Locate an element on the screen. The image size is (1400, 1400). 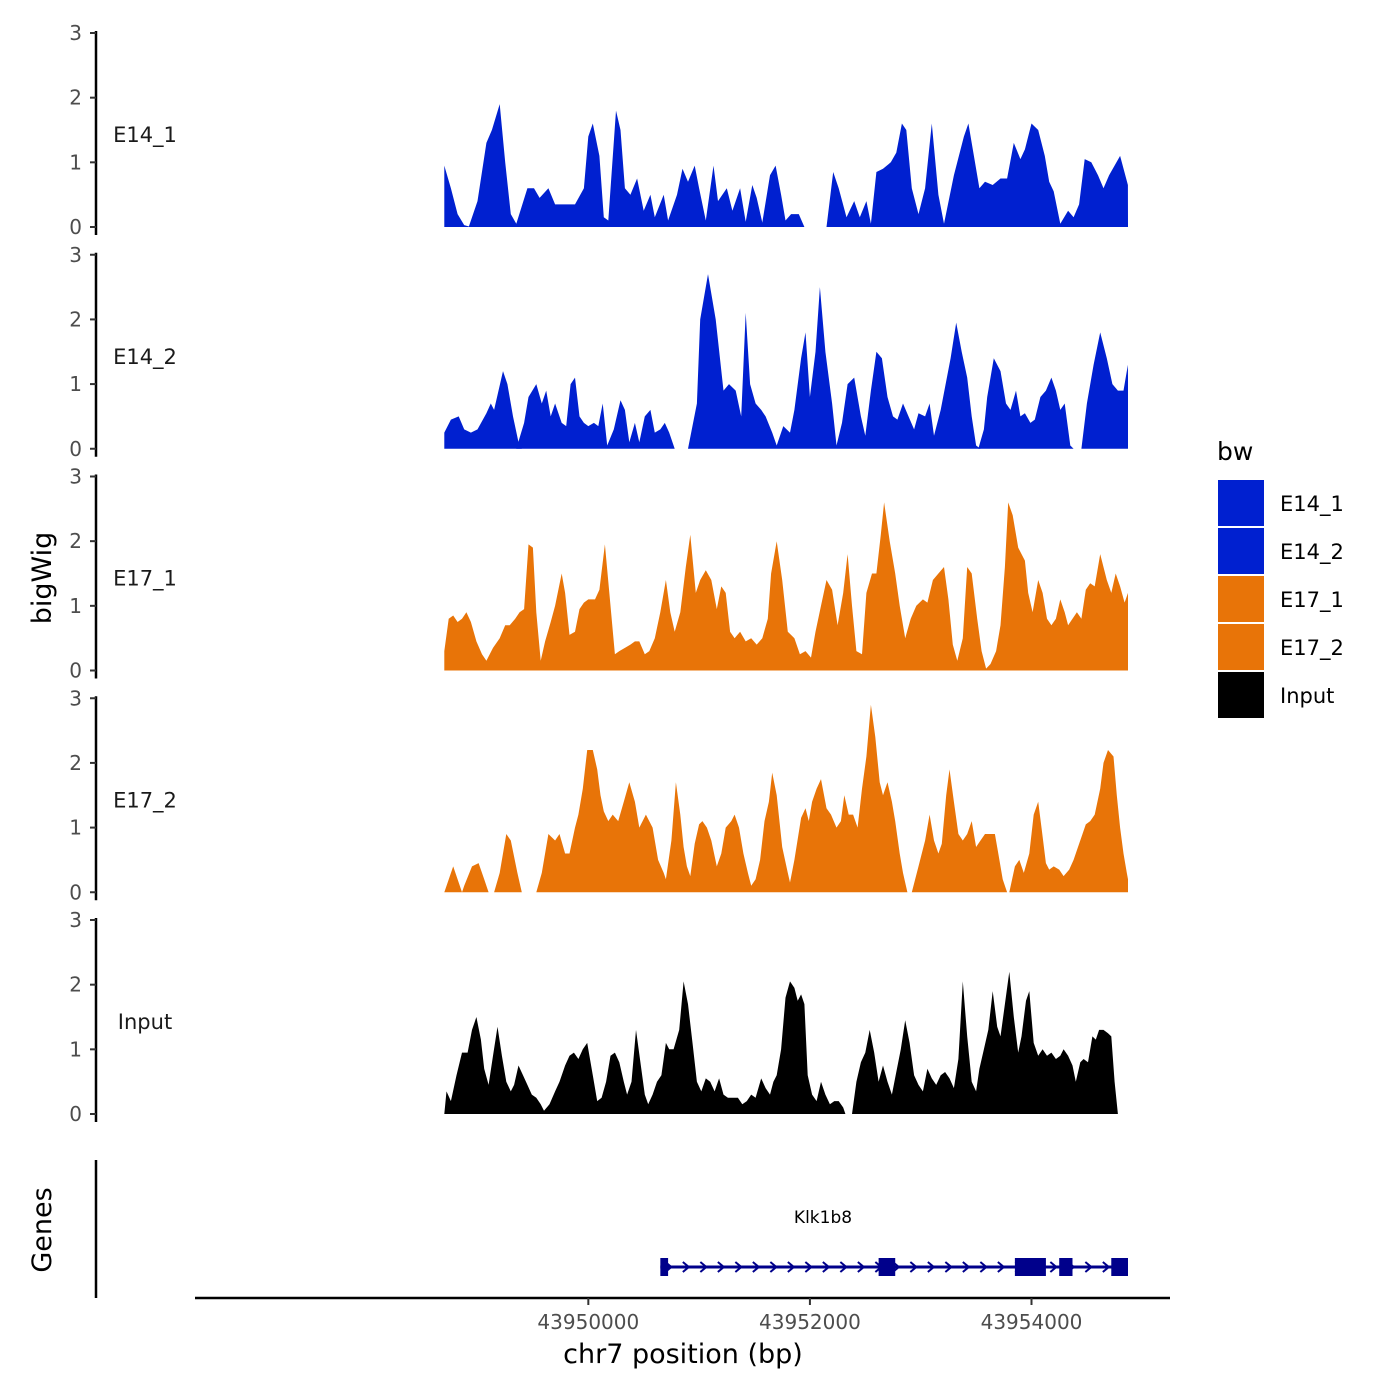
gene-models: Klk1b8 is located at coordinates (894, 1242).